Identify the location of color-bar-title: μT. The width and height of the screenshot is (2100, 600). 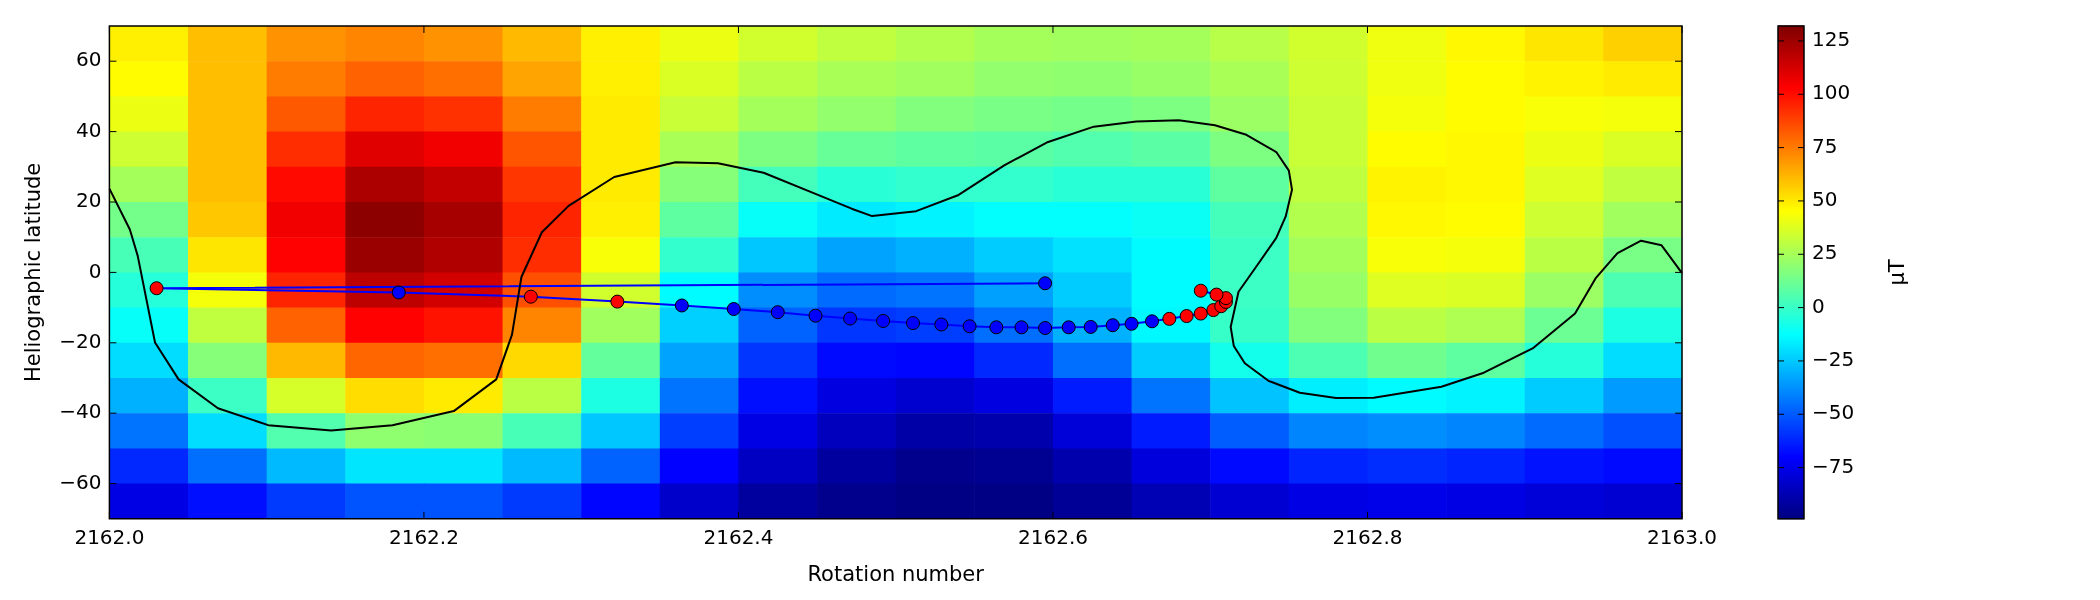
(1897, 272).